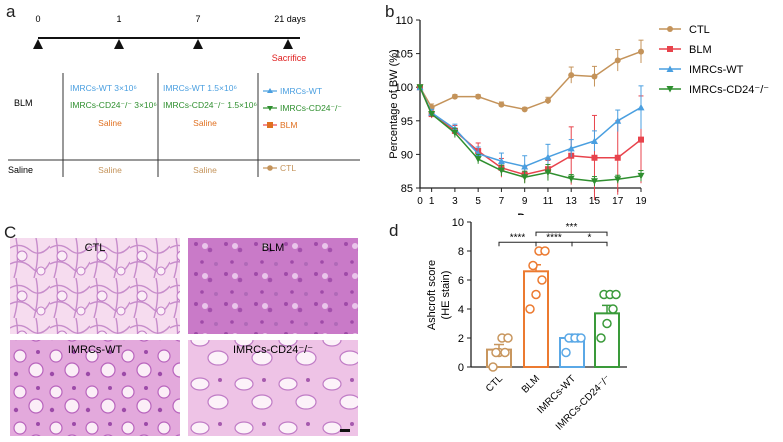  I want to click on sacrifice-label: Sacrifice, so click(289, 58).